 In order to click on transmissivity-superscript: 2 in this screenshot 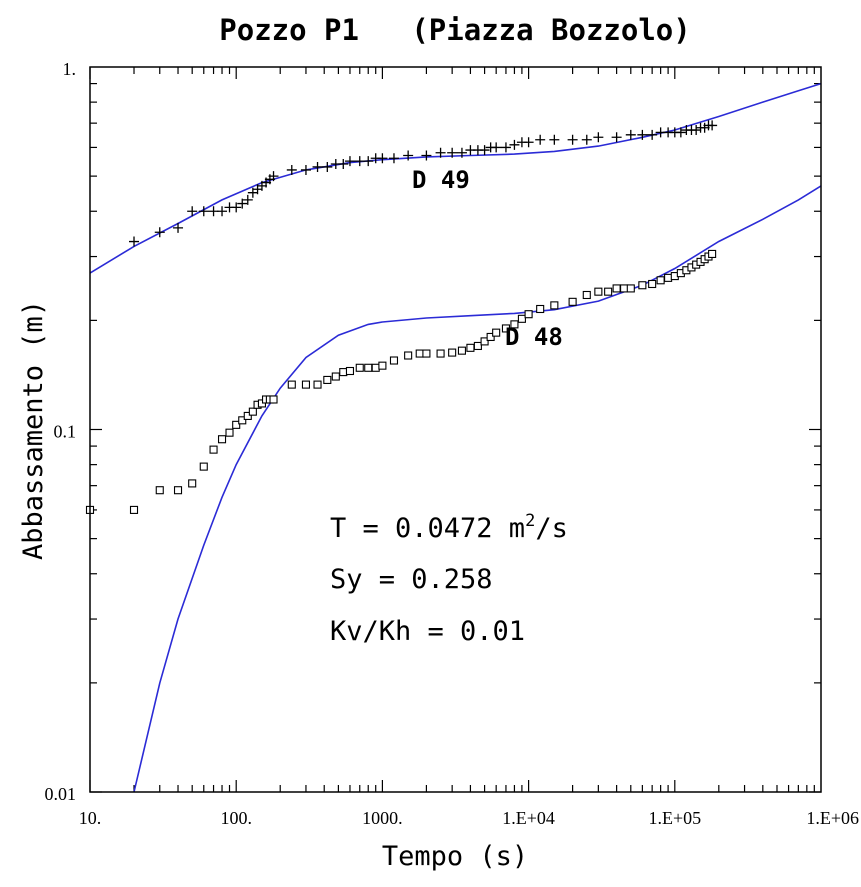, I will do `click(530, 521)`.